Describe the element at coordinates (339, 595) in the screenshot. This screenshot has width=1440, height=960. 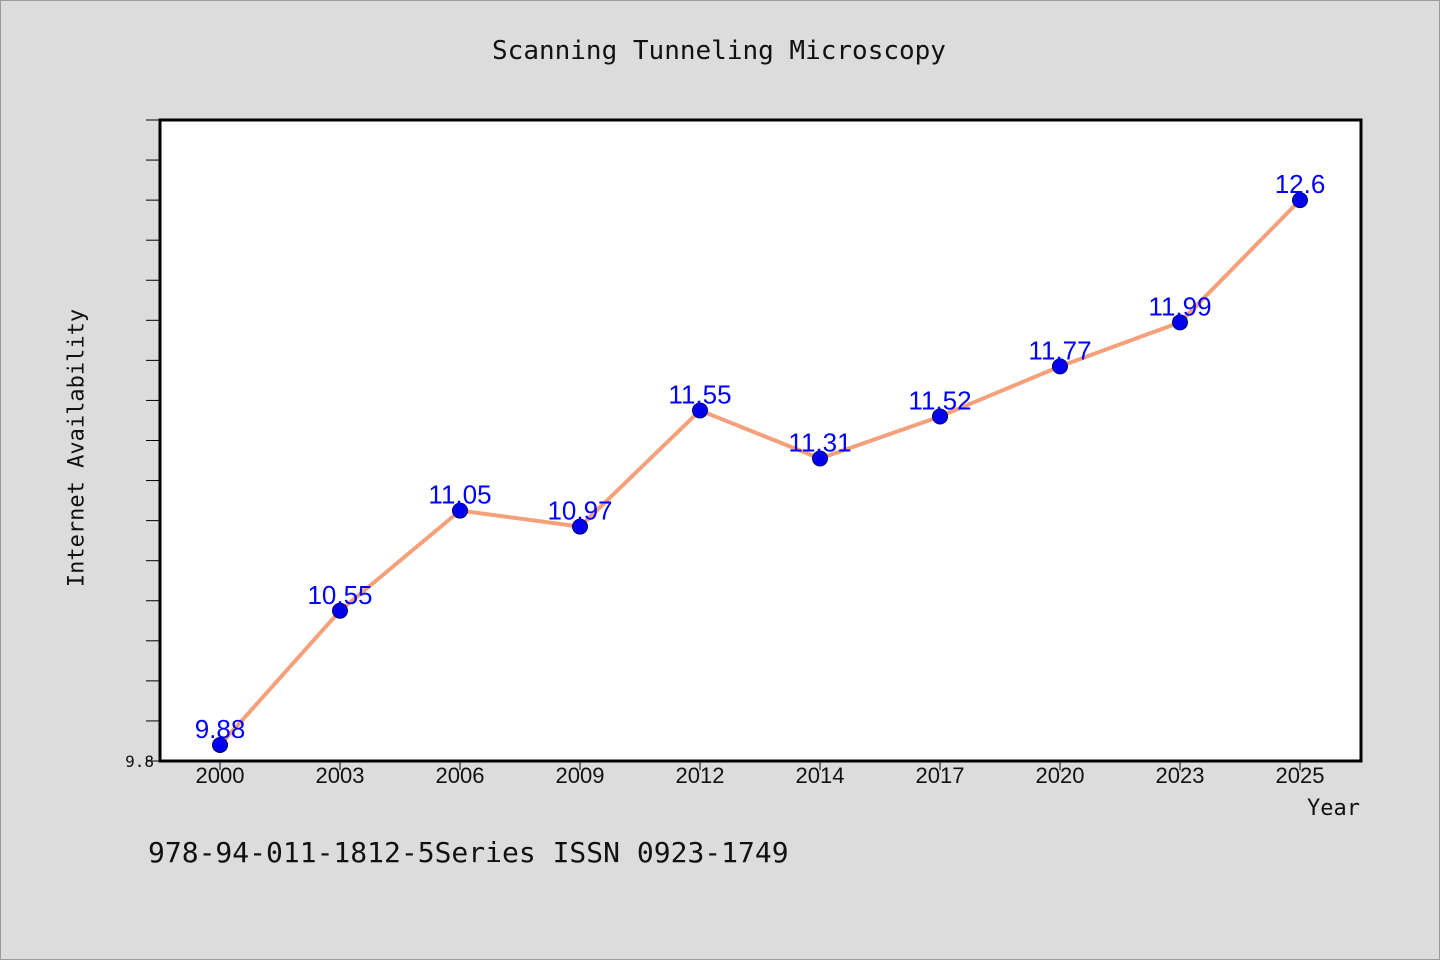
I see `data-point-label: 10.55` at that location.